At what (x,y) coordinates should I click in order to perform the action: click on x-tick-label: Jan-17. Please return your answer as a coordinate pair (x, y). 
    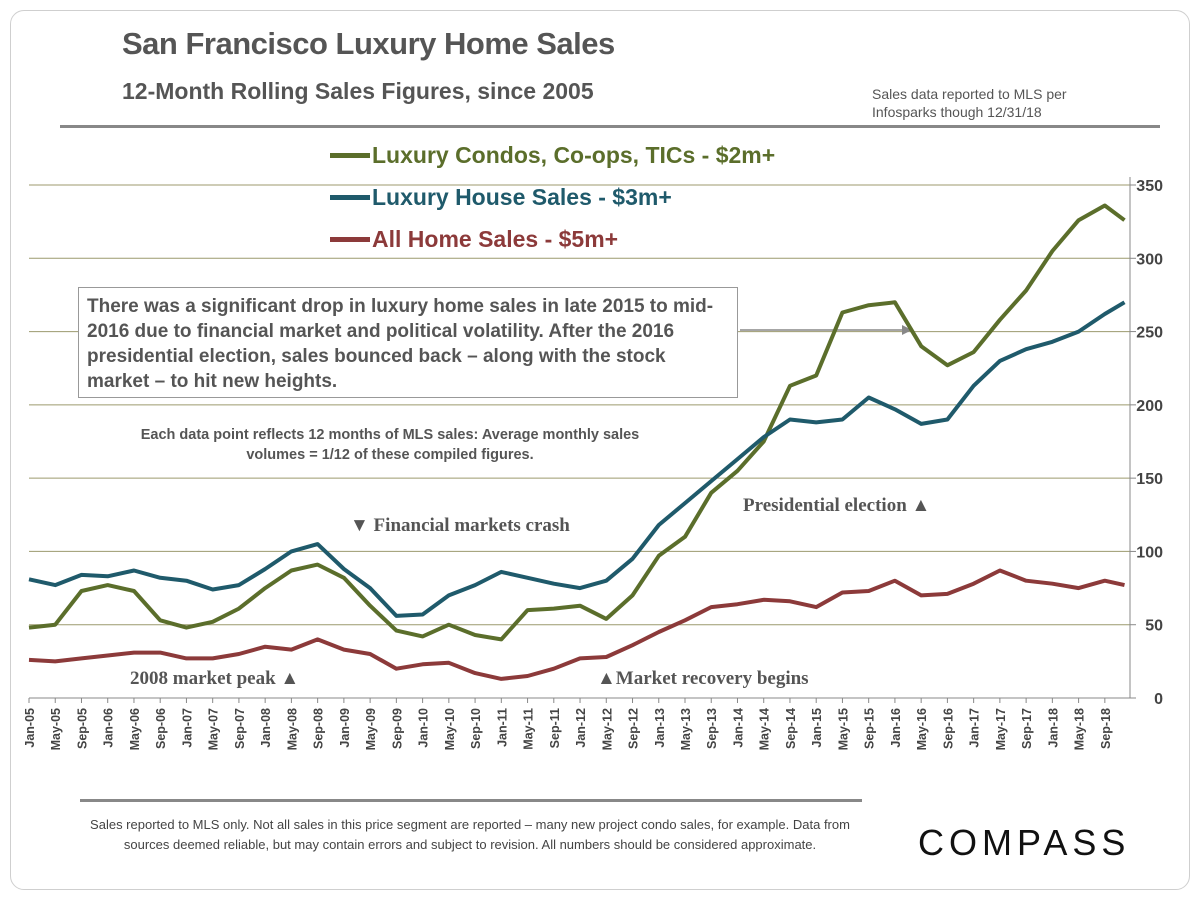
    Looking at the image, I should click on (975, 728).